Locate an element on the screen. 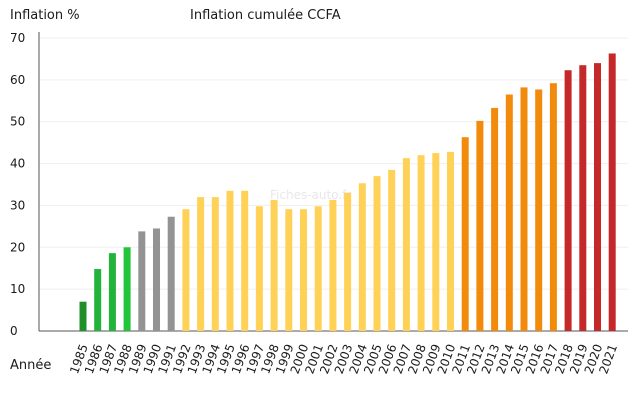 This screenshot has height=400, width=640. y-tick-label: 10 is located at coordinates (17, 289).